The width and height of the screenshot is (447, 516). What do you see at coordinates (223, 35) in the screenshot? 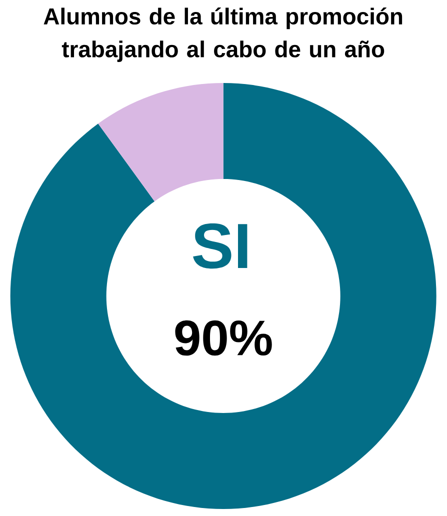
I see `chart-title: Alumnos de la última promoción trabajando al cabo de un año` at bounding box center [223, 35].